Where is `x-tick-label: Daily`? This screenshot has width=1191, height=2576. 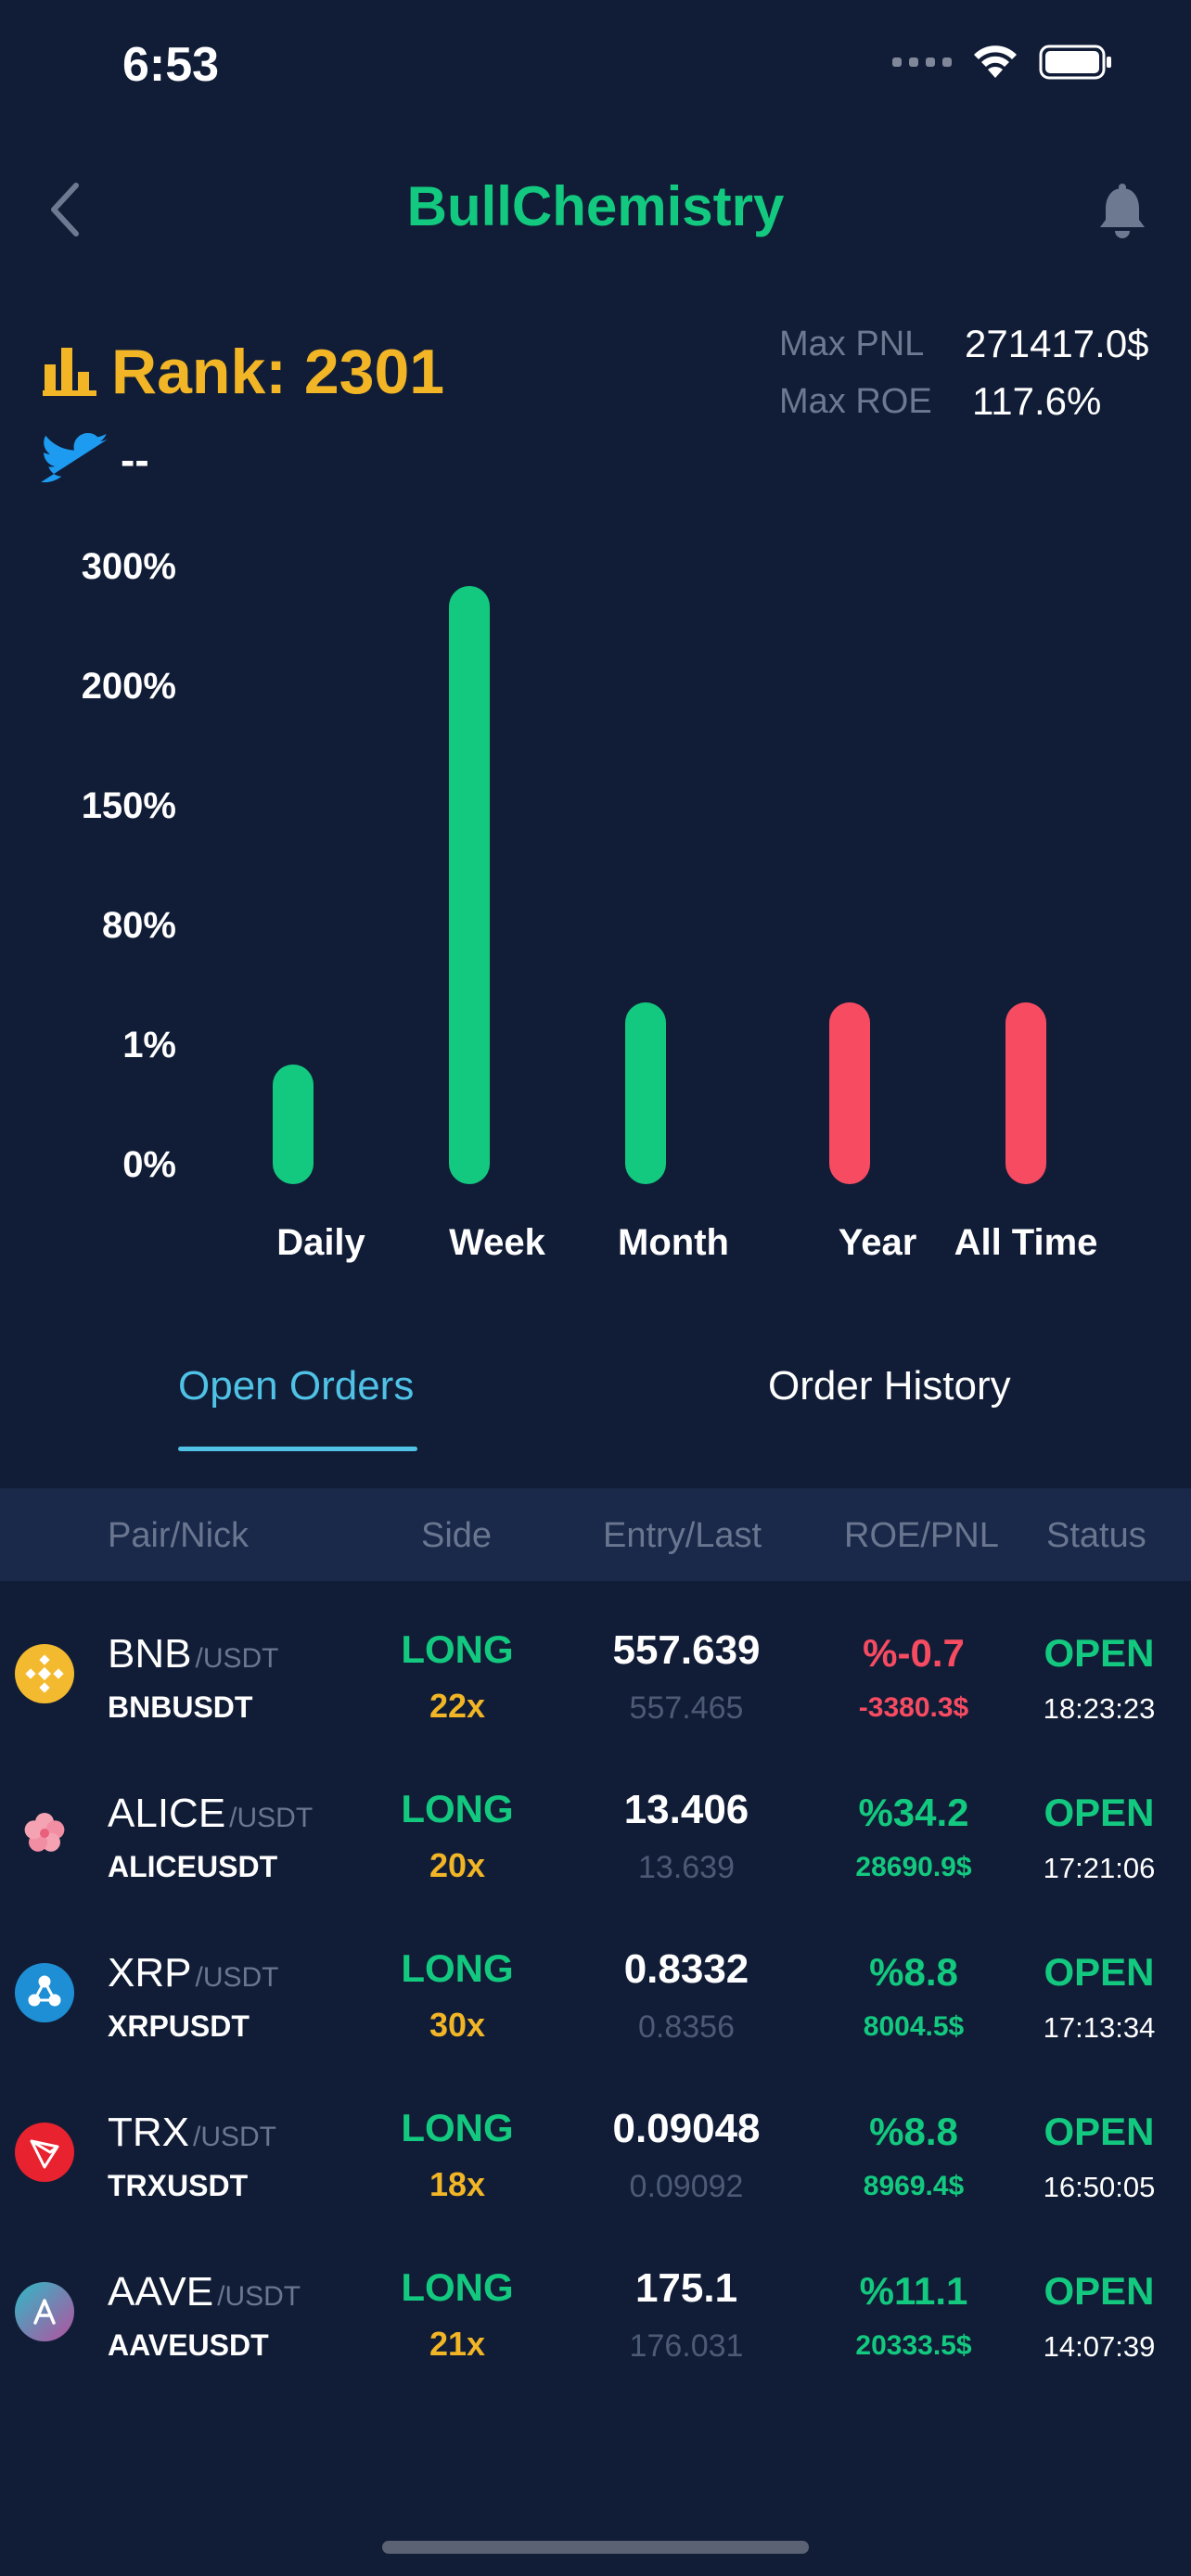 x-tick-label: Daily is located at coordinates (321, 1243).